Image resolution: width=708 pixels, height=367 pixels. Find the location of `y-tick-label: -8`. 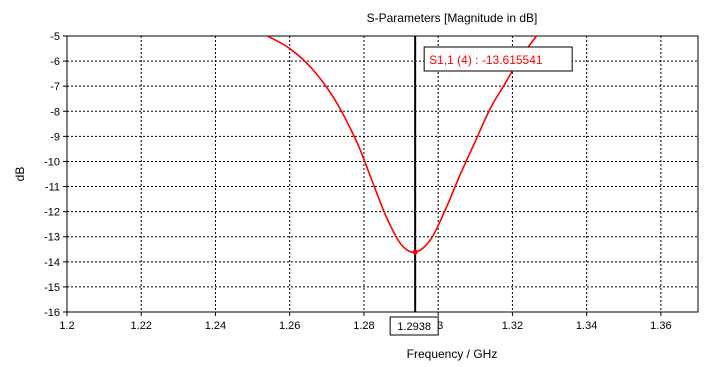

y-tick-label: -8 is located at coordinates (55, 112).